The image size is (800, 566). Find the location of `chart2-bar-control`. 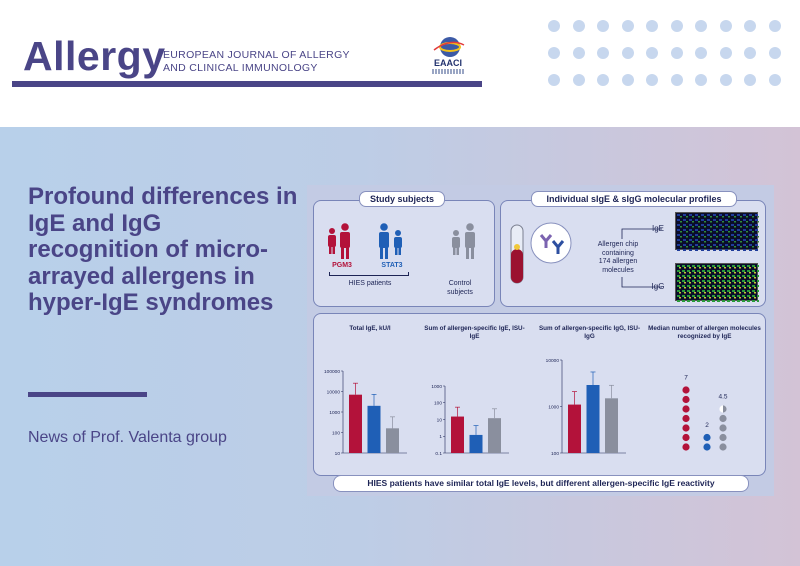

chart2-bar-control is located at coordinates (494, 435).